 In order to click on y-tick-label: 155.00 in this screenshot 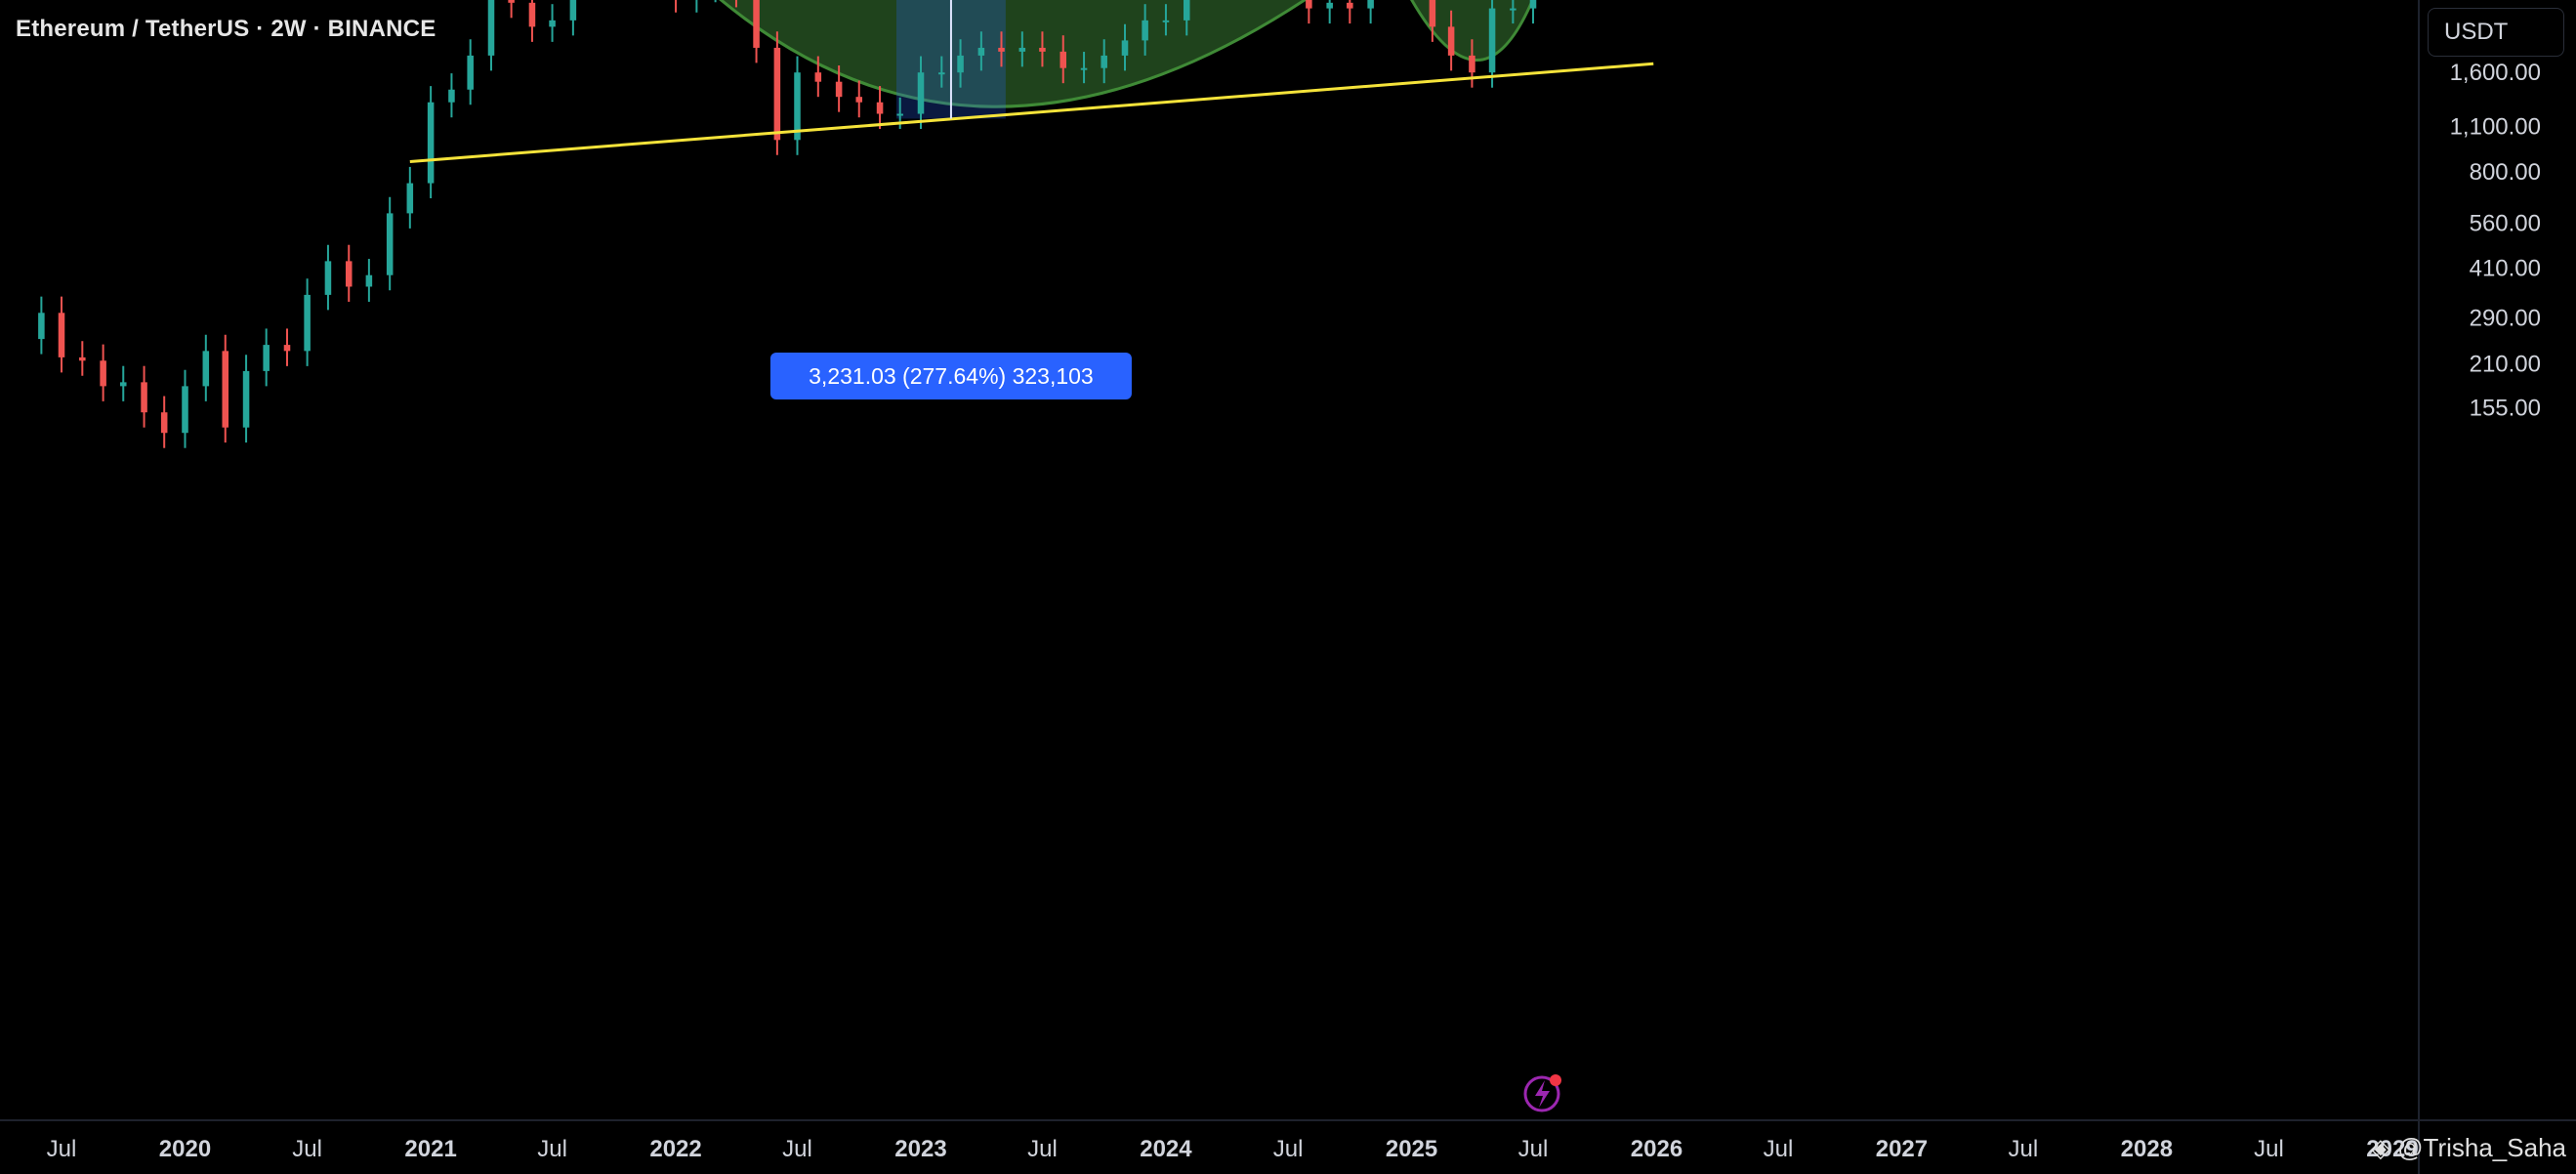, I will do `click(2505, 408)`.